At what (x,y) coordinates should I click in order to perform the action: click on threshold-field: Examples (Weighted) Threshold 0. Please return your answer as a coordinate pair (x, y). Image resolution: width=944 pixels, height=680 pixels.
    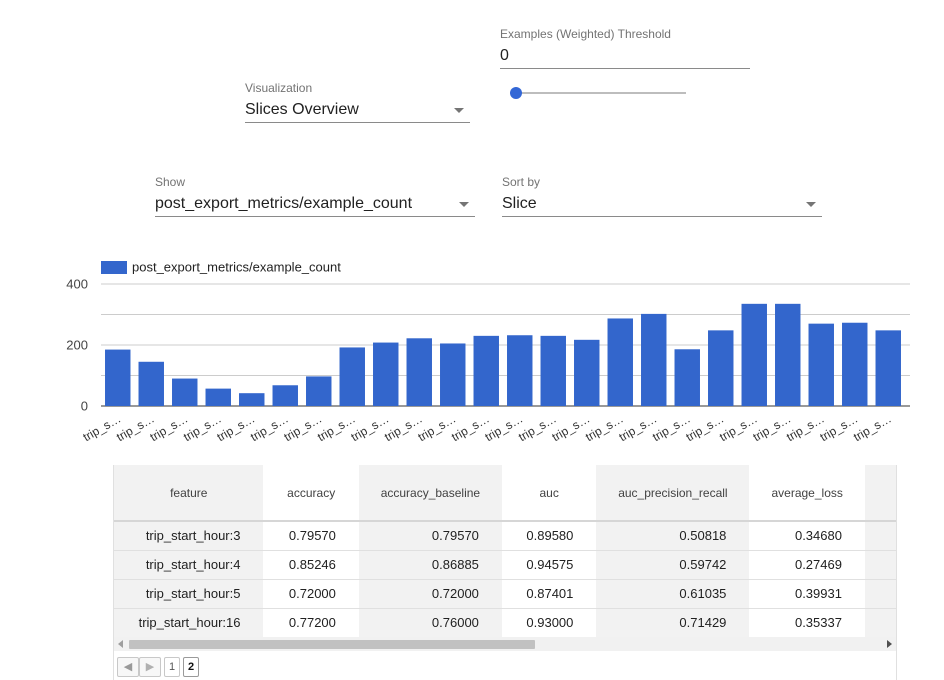
    Looking at the image, I should click on (625, 48).